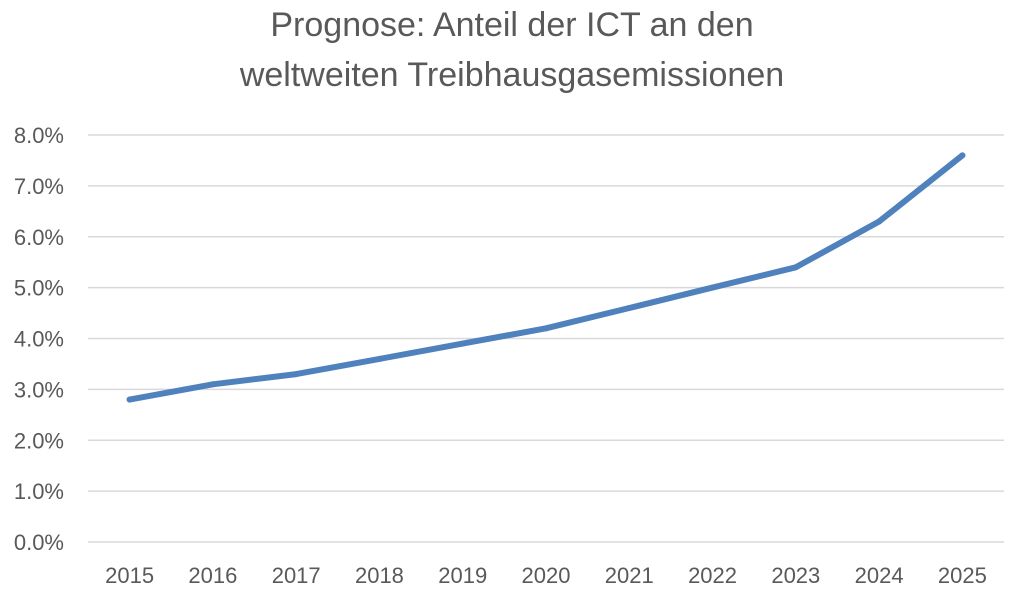 The height and width of the screenshot is (595, 1024). Describe the element at coordinates (462, 575) in the screenshot. I see `x-tick-label: 2019` at that location.